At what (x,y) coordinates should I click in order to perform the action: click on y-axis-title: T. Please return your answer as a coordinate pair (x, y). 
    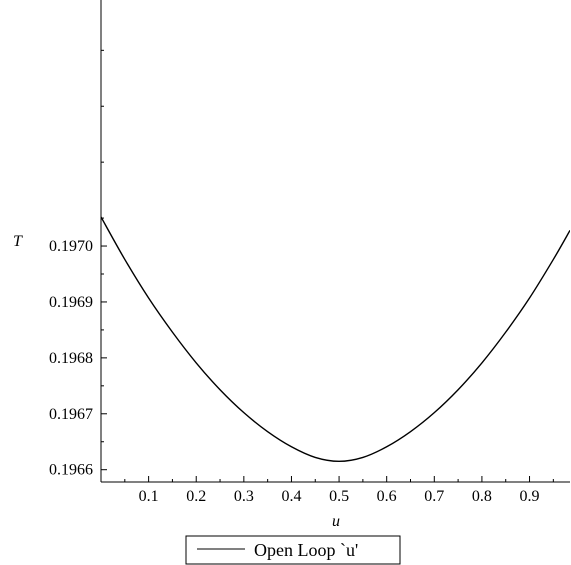
    Looking at the image, I should click on (18, 241).